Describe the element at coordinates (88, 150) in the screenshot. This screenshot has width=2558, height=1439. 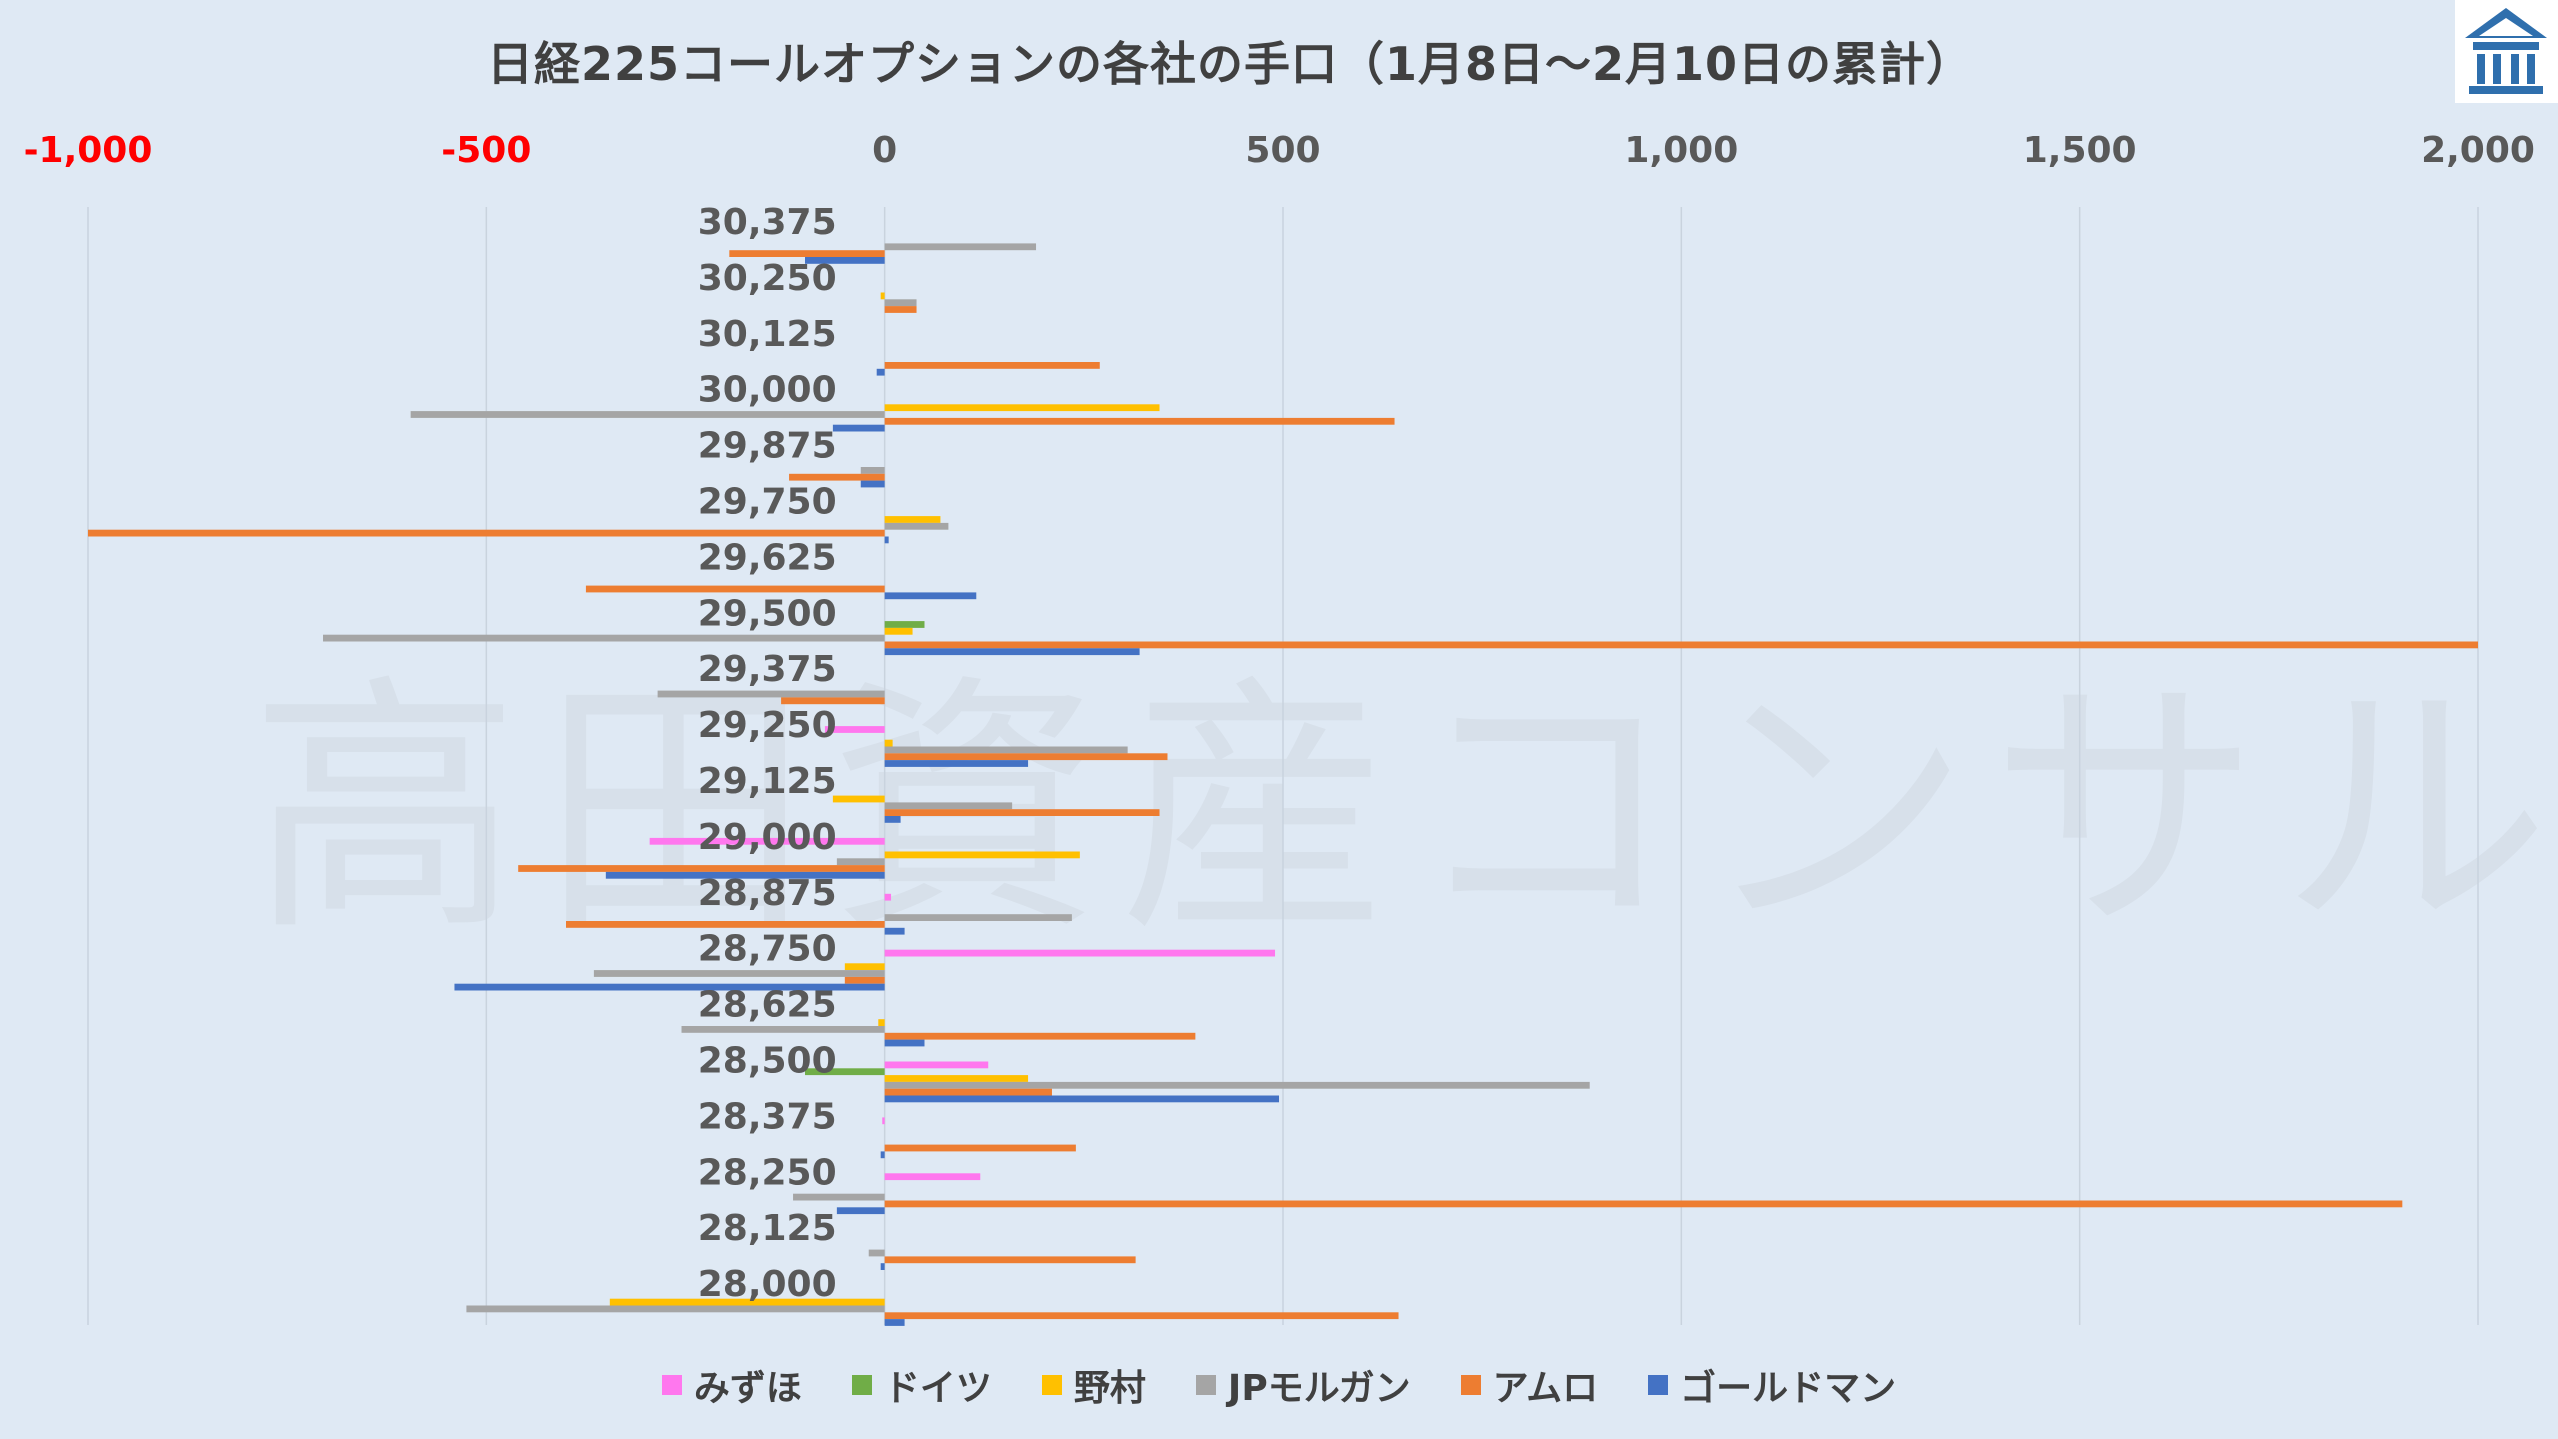
I see `x-tick-label: -1,000` at that location.